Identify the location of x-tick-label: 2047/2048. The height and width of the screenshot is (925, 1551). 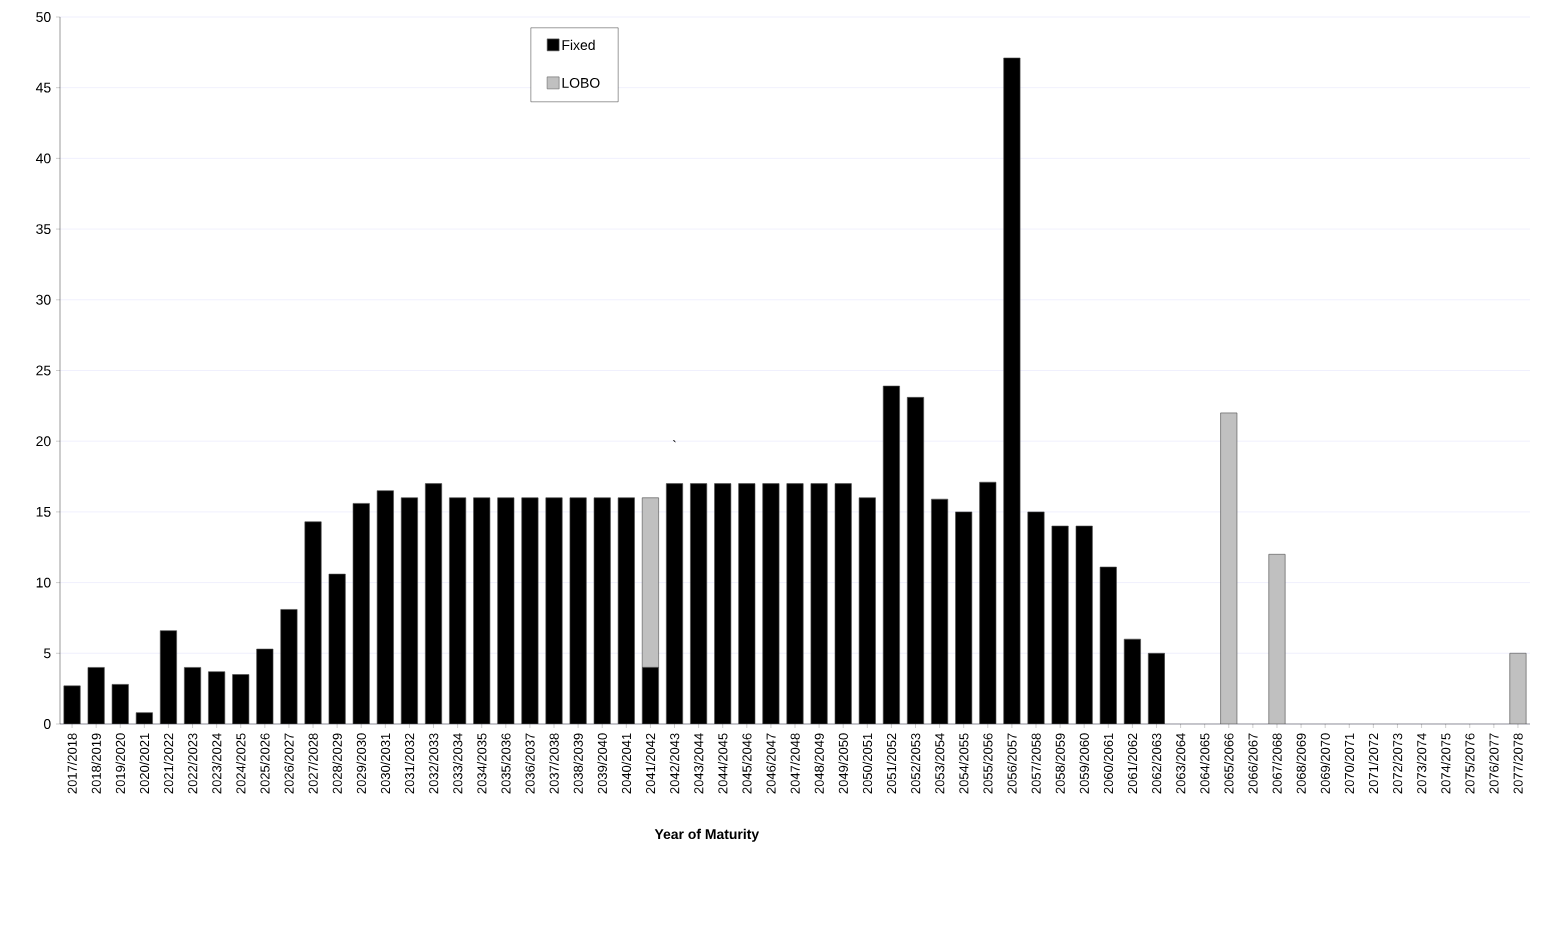
(795, 763).